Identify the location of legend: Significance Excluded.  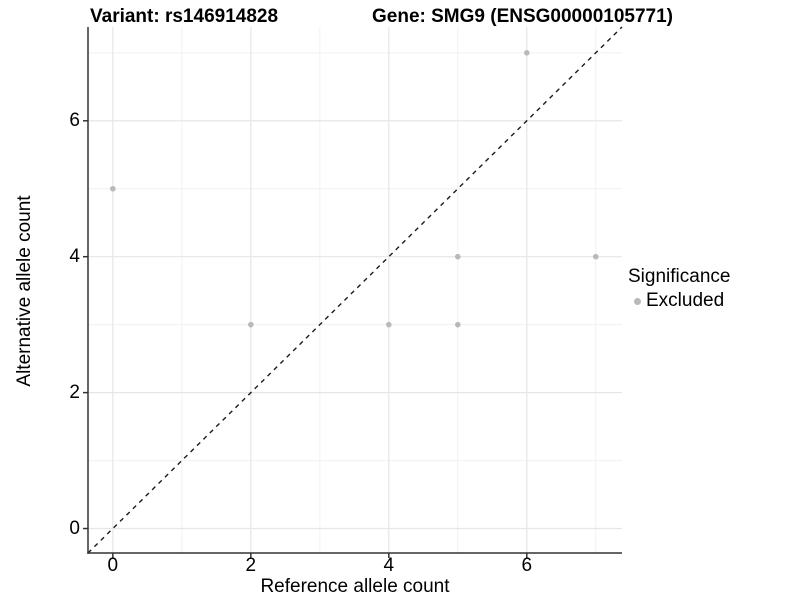
(679, 289).